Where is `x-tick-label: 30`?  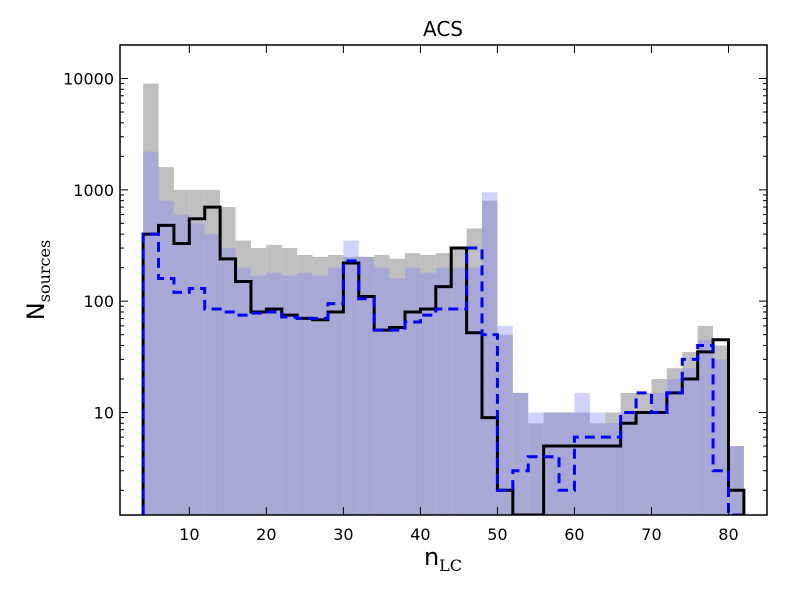 x-tick-label: 30 is located at coordinates (343, 534).